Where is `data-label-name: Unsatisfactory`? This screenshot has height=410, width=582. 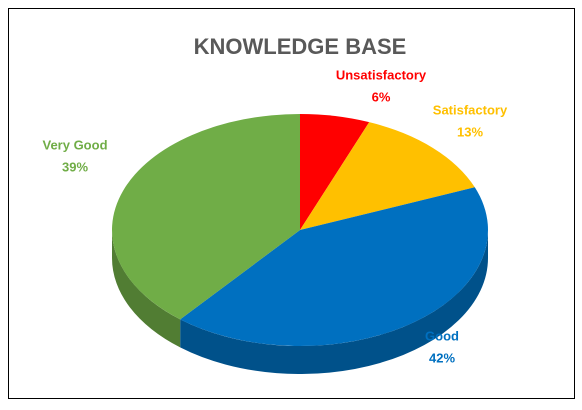 data-label-name: Unsatisfactory is located at coordinates (381, 74).